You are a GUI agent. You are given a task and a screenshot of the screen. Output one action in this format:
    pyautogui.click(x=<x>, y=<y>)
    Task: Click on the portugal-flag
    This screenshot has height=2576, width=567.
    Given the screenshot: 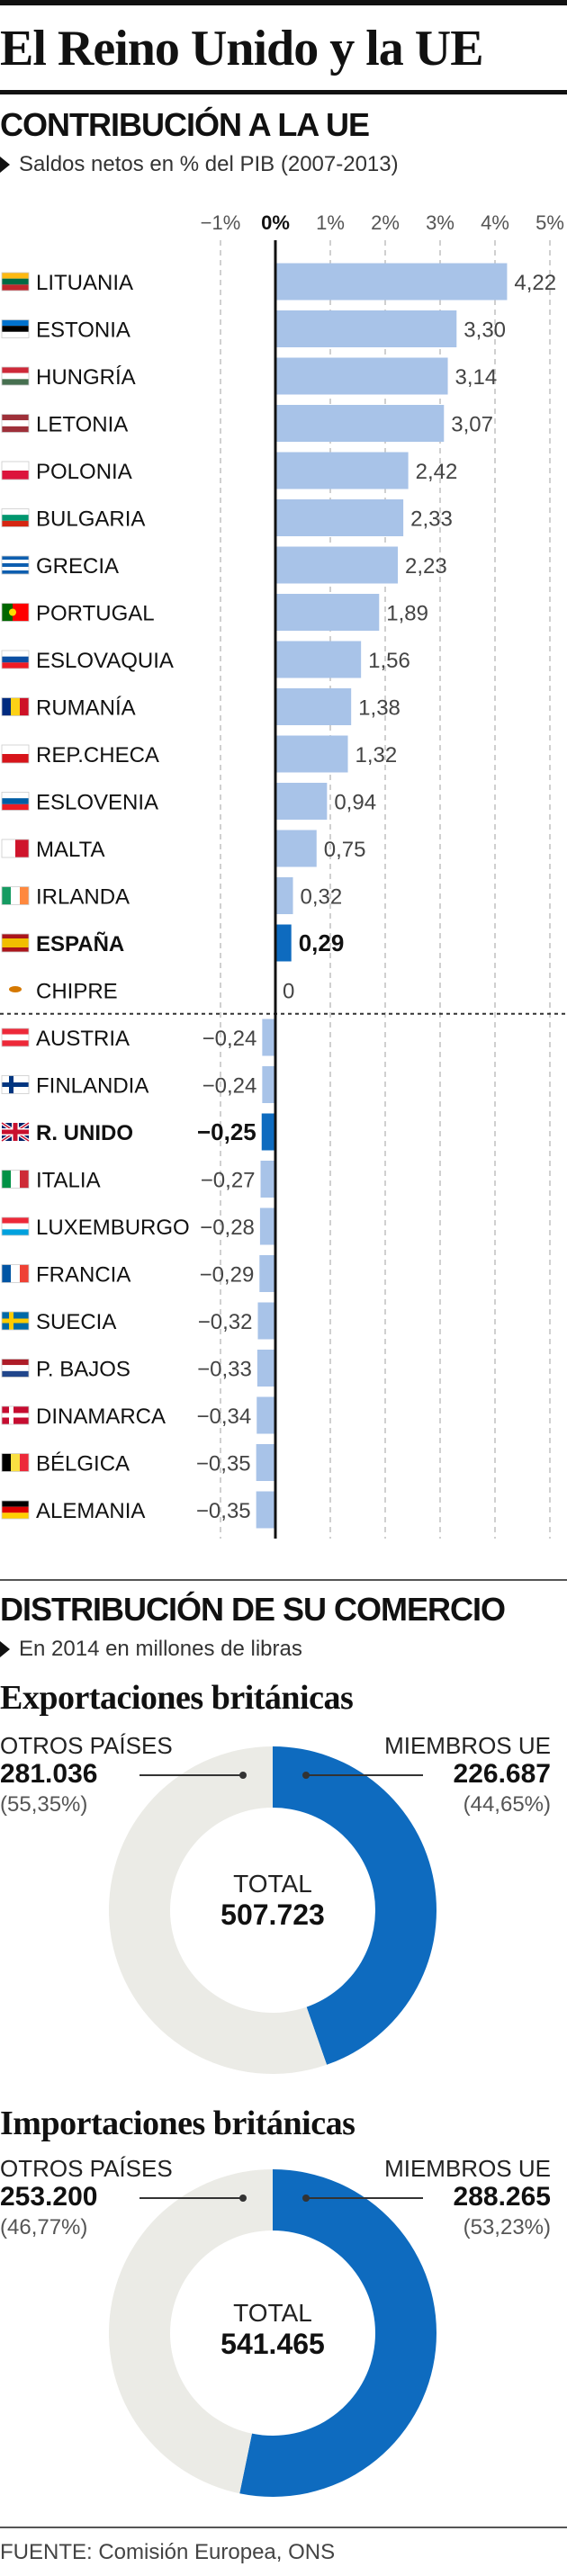 What is the action you would take?
    pyautogui.click(x=15, y=613)
    